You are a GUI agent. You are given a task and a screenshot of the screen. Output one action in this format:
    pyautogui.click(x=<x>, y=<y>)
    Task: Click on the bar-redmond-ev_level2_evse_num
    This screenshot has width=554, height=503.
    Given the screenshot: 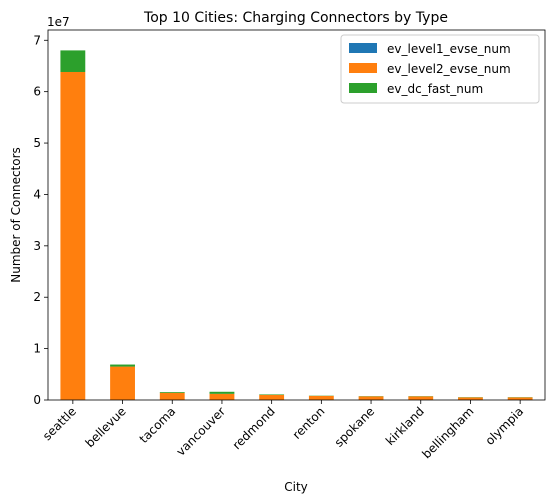 What is the action you would take?
    pyautogui.click(x=271, y=397)
    